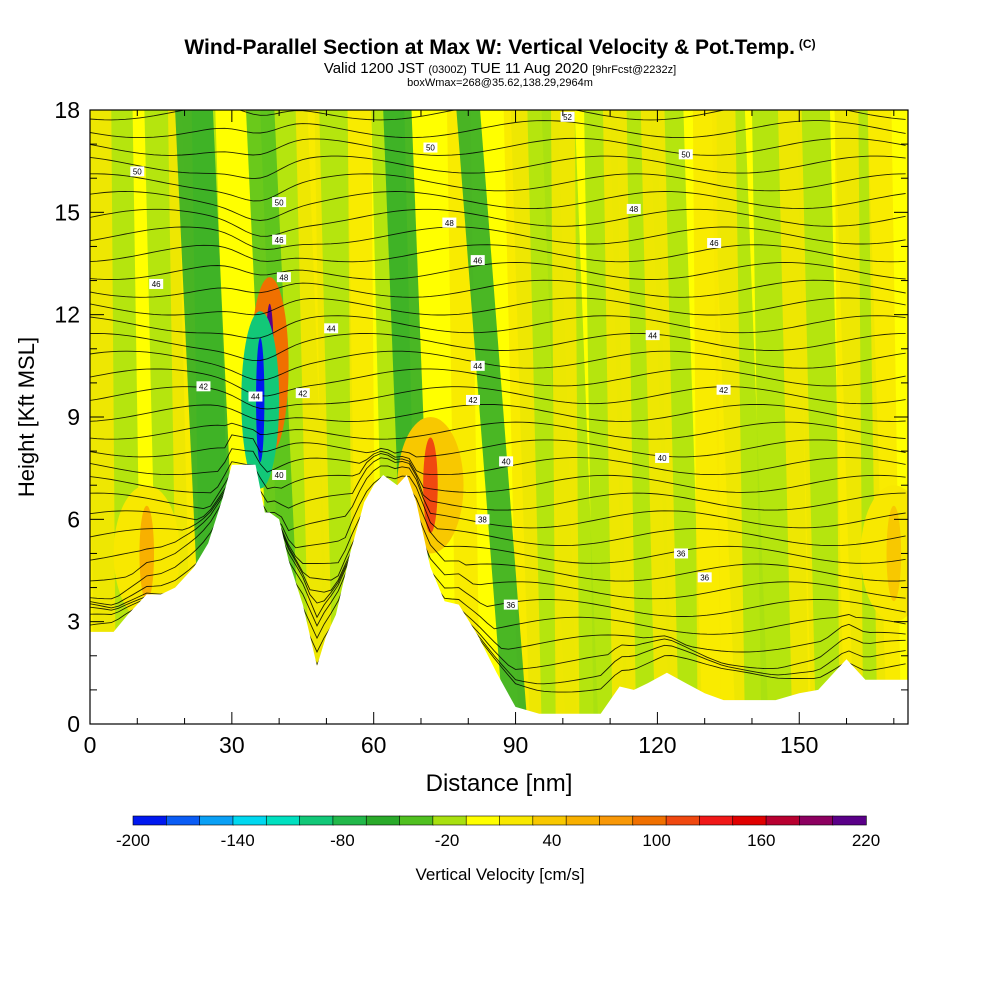  Describe the element at coordinates (374, 745) in the screenshot. I see `x-tick-label: 60` at that location.